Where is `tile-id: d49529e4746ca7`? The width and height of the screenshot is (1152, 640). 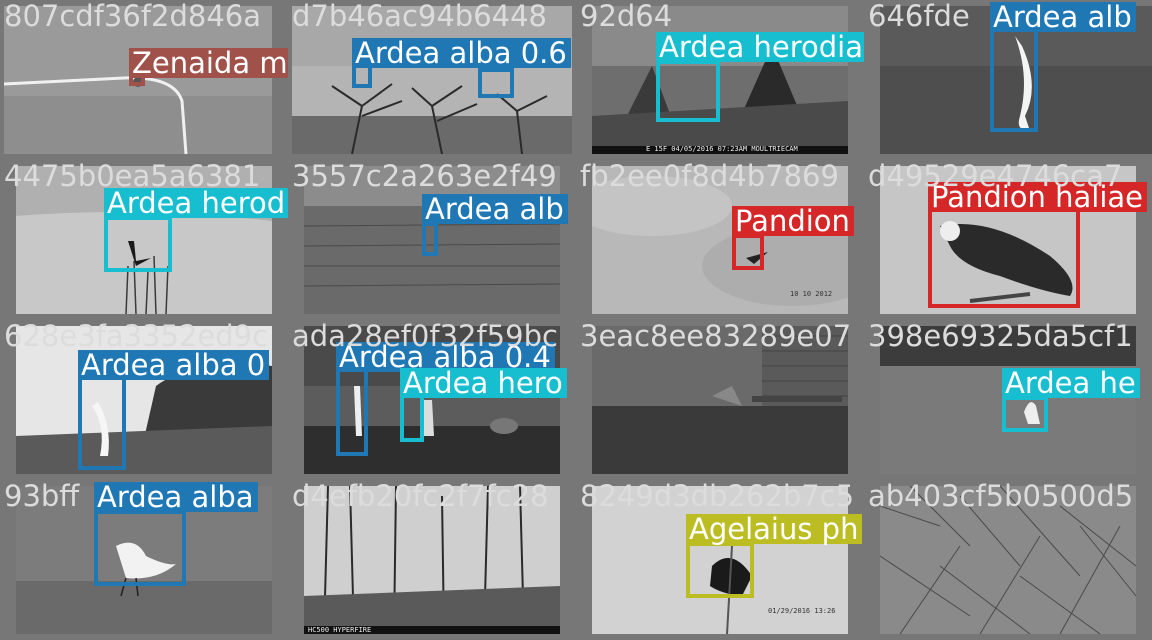 tile-id: d49529e4746ca7 is located at coordinates (995, 176).